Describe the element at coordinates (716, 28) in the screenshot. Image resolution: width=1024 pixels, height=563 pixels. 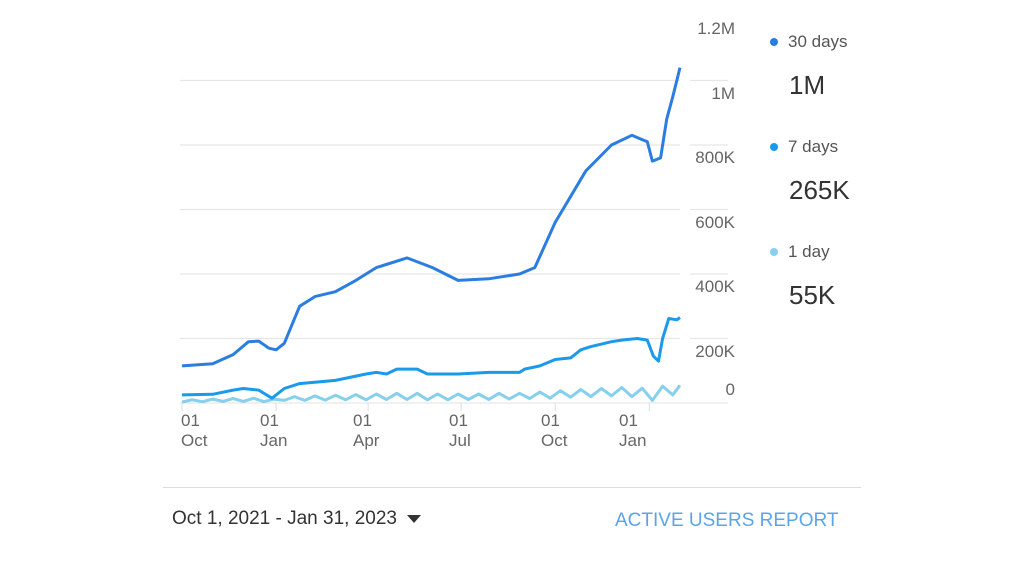
I see `y-tick-label: 1.2M` at that location.